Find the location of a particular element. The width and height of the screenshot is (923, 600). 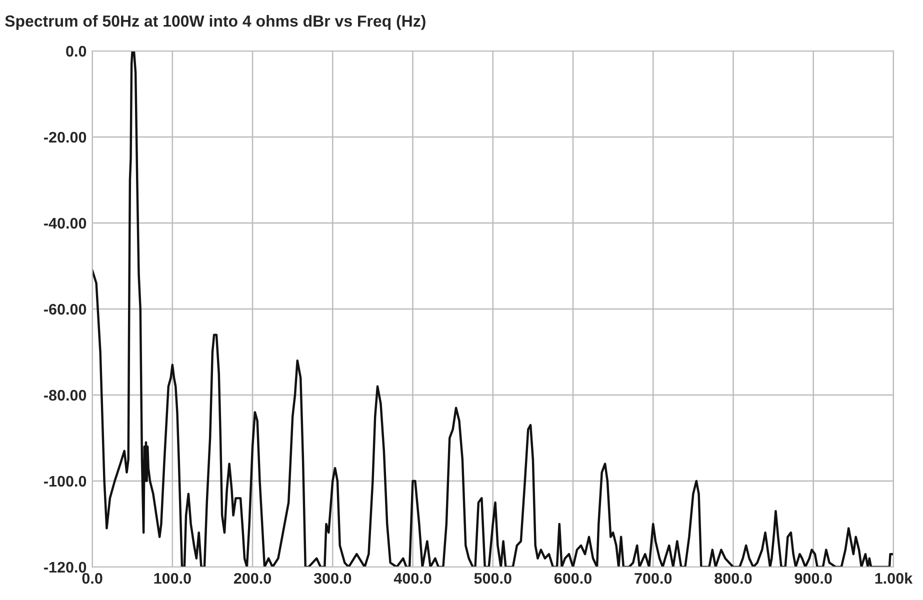

x-tick-label: 200.0 is located at coordinates (253, 578).